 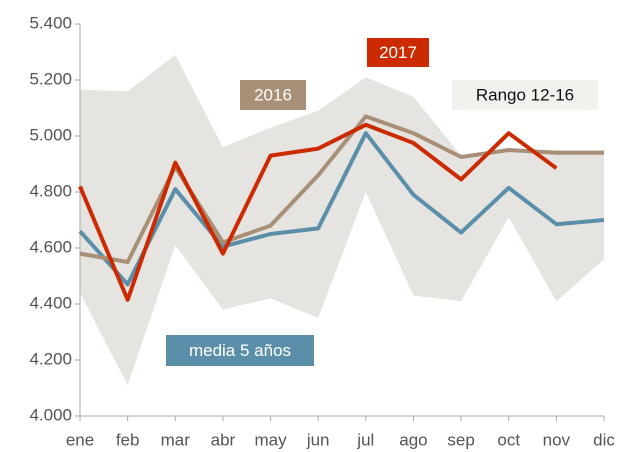 I want to click on y-tick-label: 4.800, so click(x=50, y=190).